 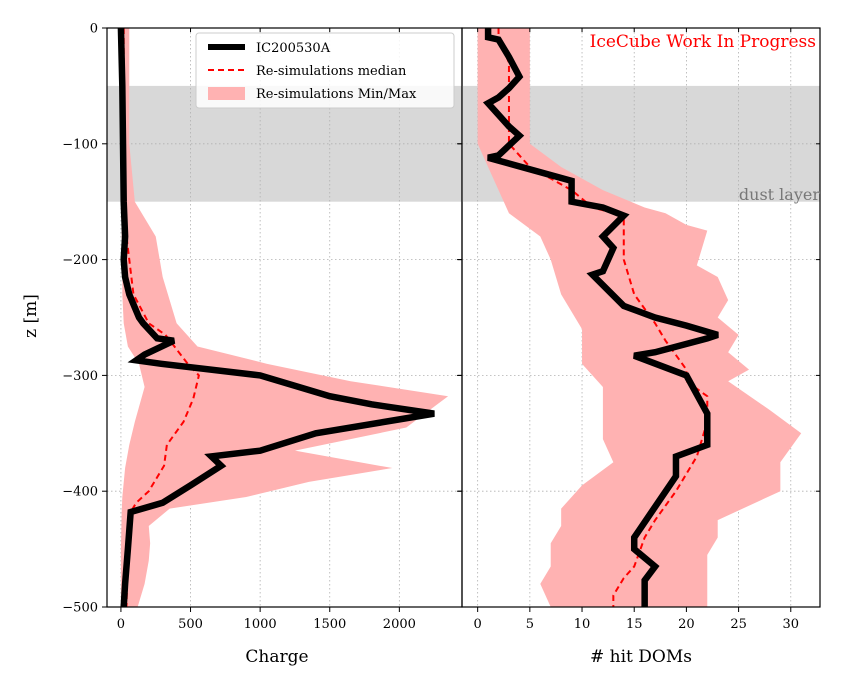 What do you see at coordinates (703, 42) in the screenshot?
I see `work-in-progress-watermark: IceCube Work In Progress` at bounding box center [703, 42].